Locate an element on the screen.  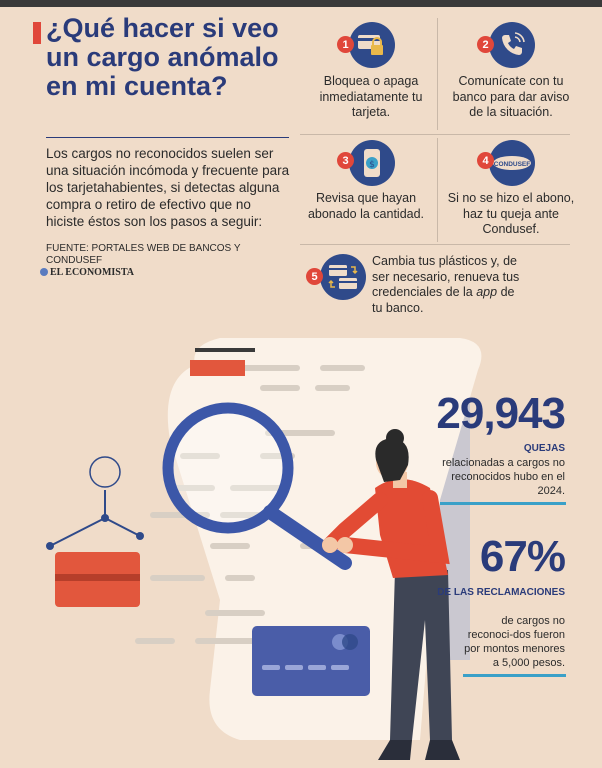
network-icon is located at coordinates (95, 503).